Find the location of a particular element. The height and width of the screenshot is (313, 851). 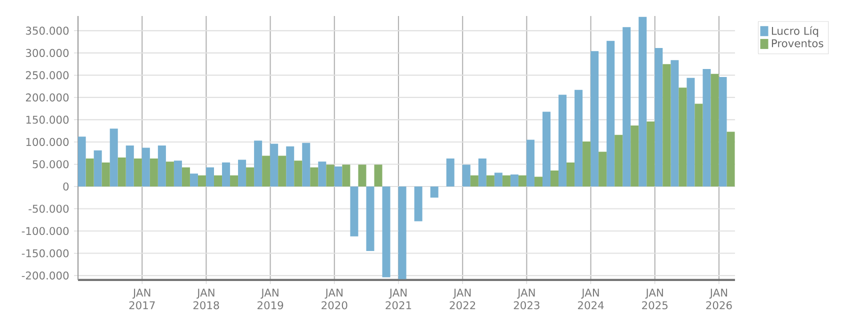

x-tick-label: JAN 2023 is located at coordinates (527, 299).